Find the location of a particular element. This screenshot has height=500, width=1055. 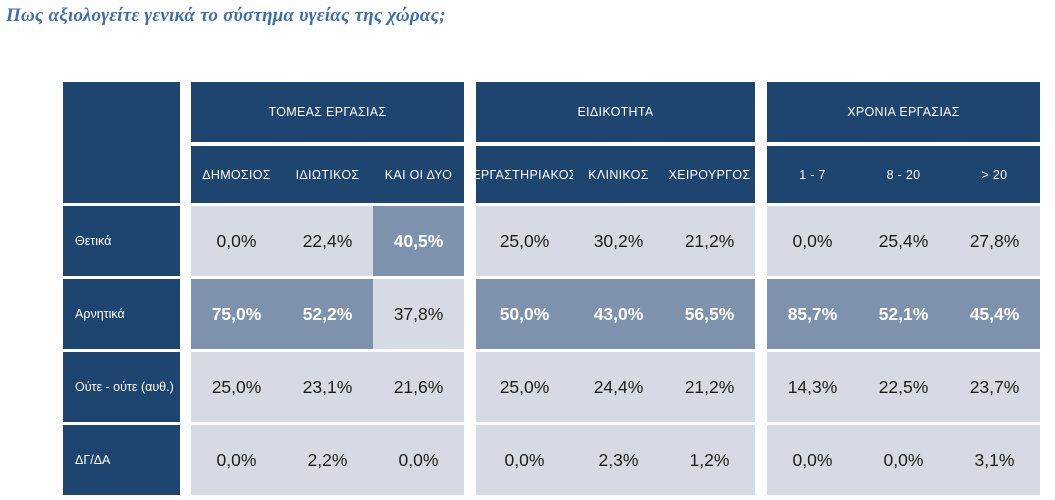

row-label: Αρνητικά is located at coordinates (121, 314).